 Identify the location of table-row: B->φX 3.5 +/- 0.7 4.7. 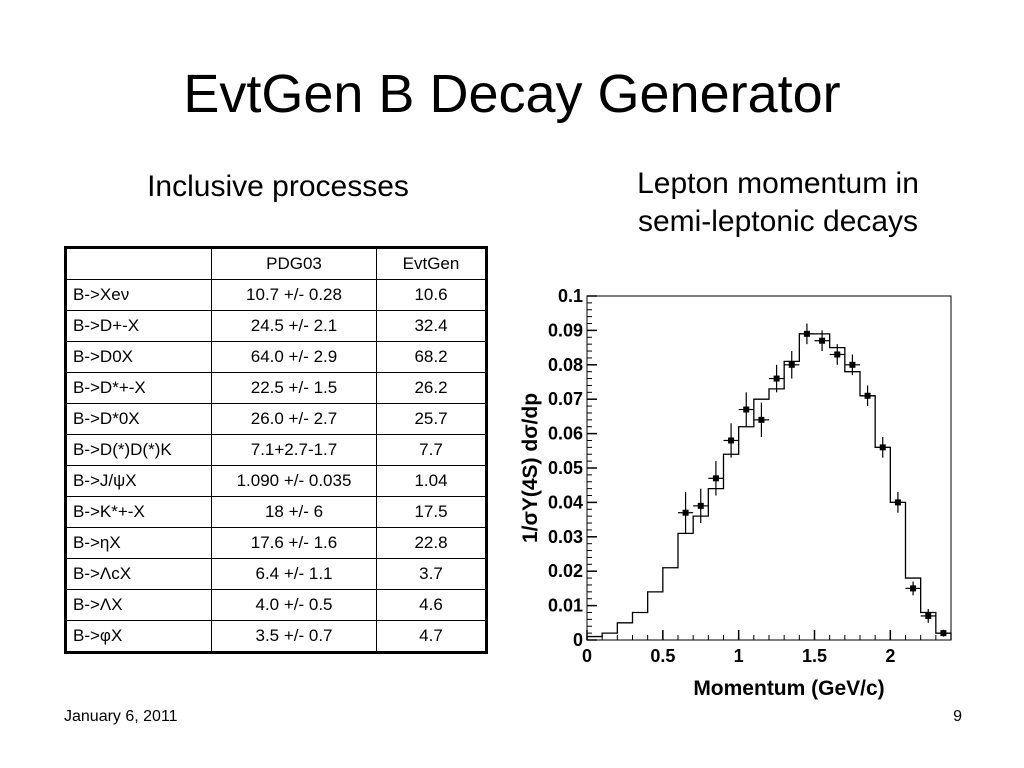
(276, 636).